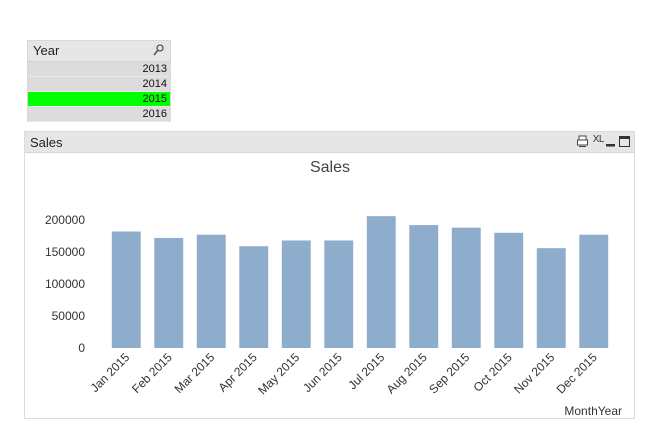 This screenshot has height=434, width=662. What do you see at coordinates (69, 316) in the screenshot?
I see `y-tick-label: 50000` at bounding box center [69, 316].